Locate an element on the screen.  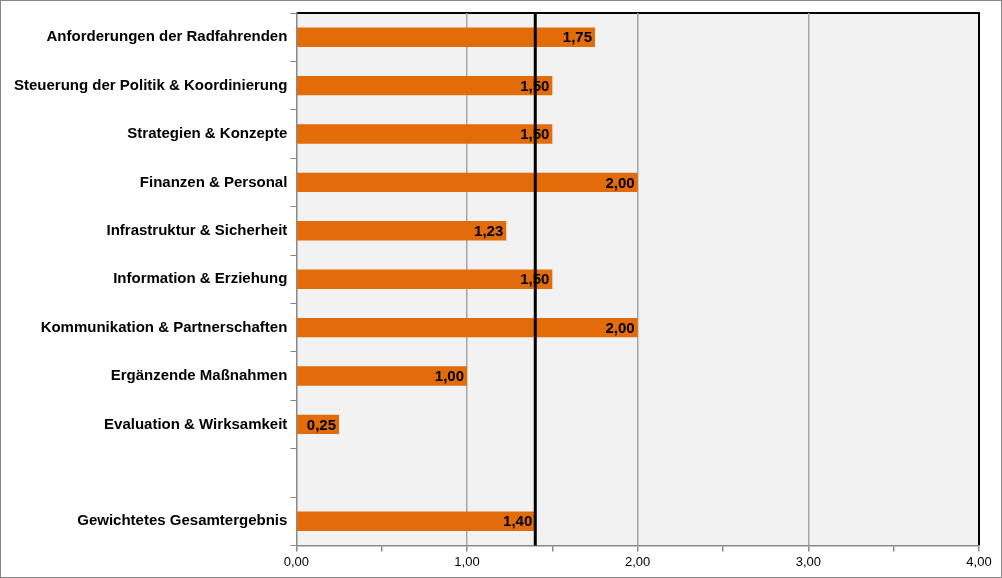
data-label: 1,75 is located at coordinates (577, 37).